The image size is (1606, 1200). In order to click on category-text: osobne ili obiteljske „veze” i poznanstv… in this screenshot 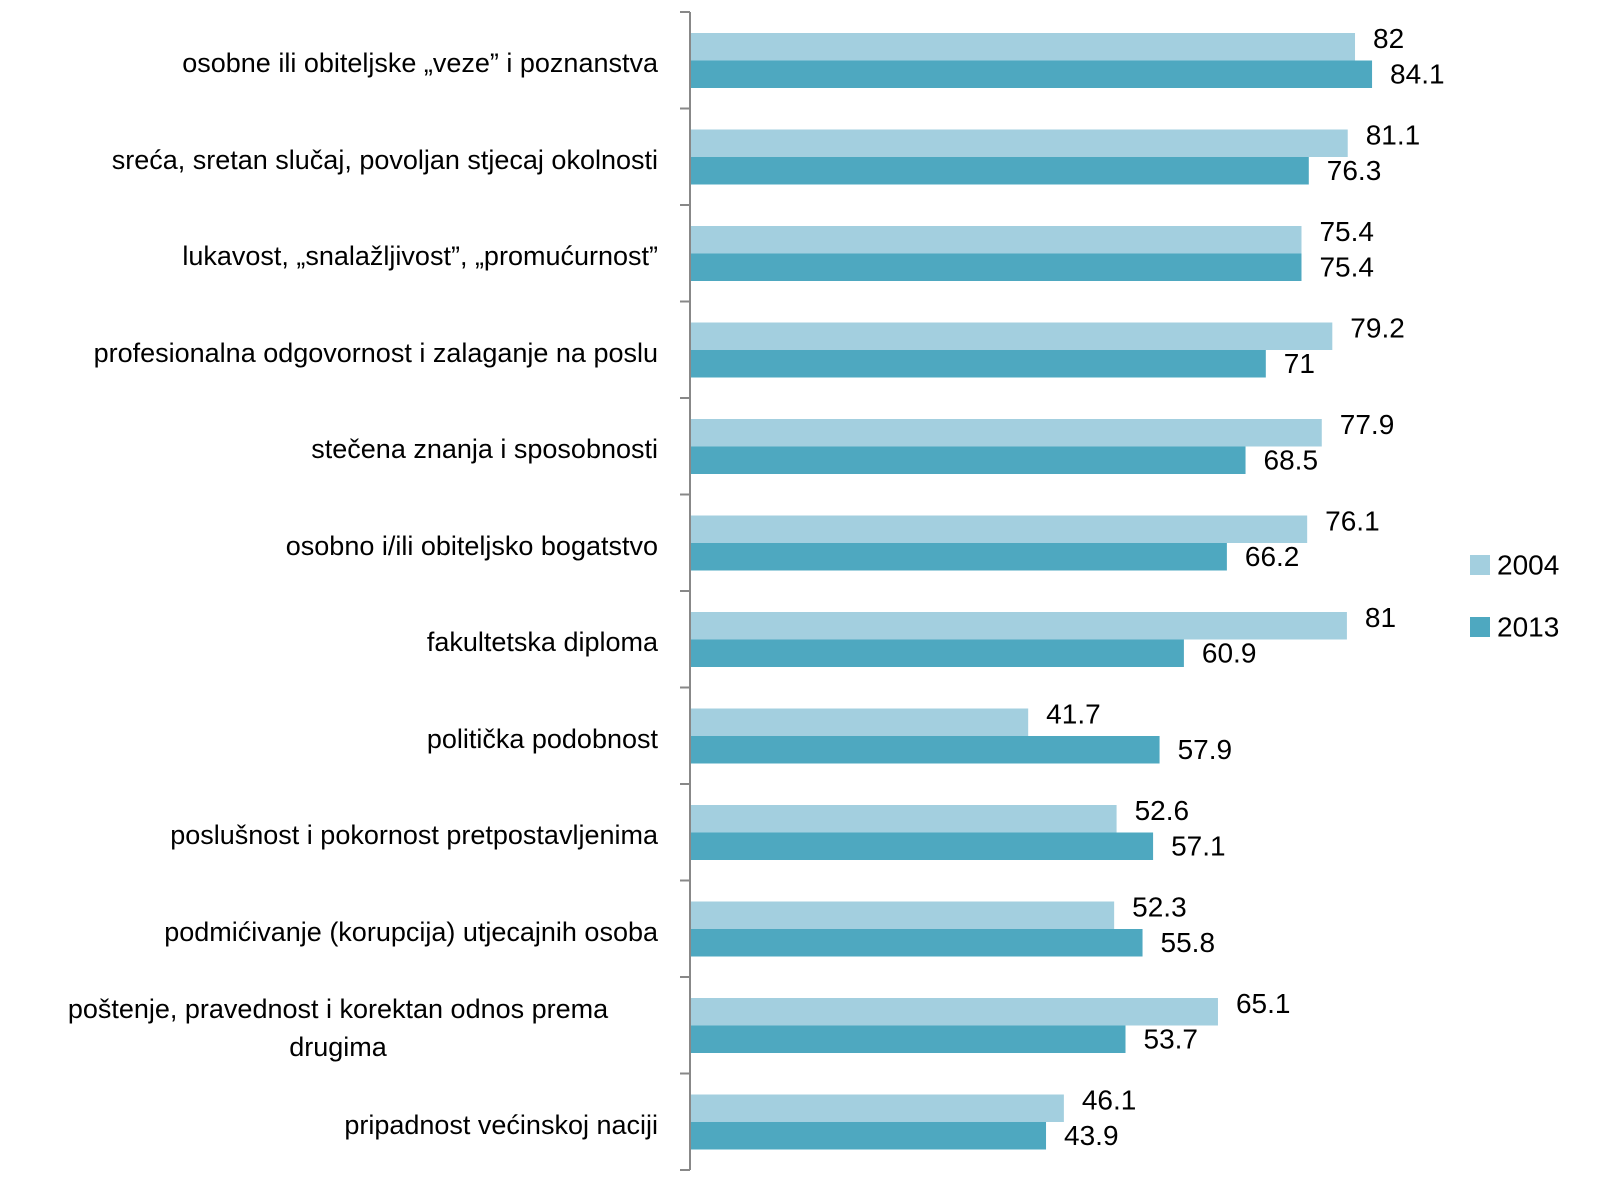, I will do `click(420, 63)`.